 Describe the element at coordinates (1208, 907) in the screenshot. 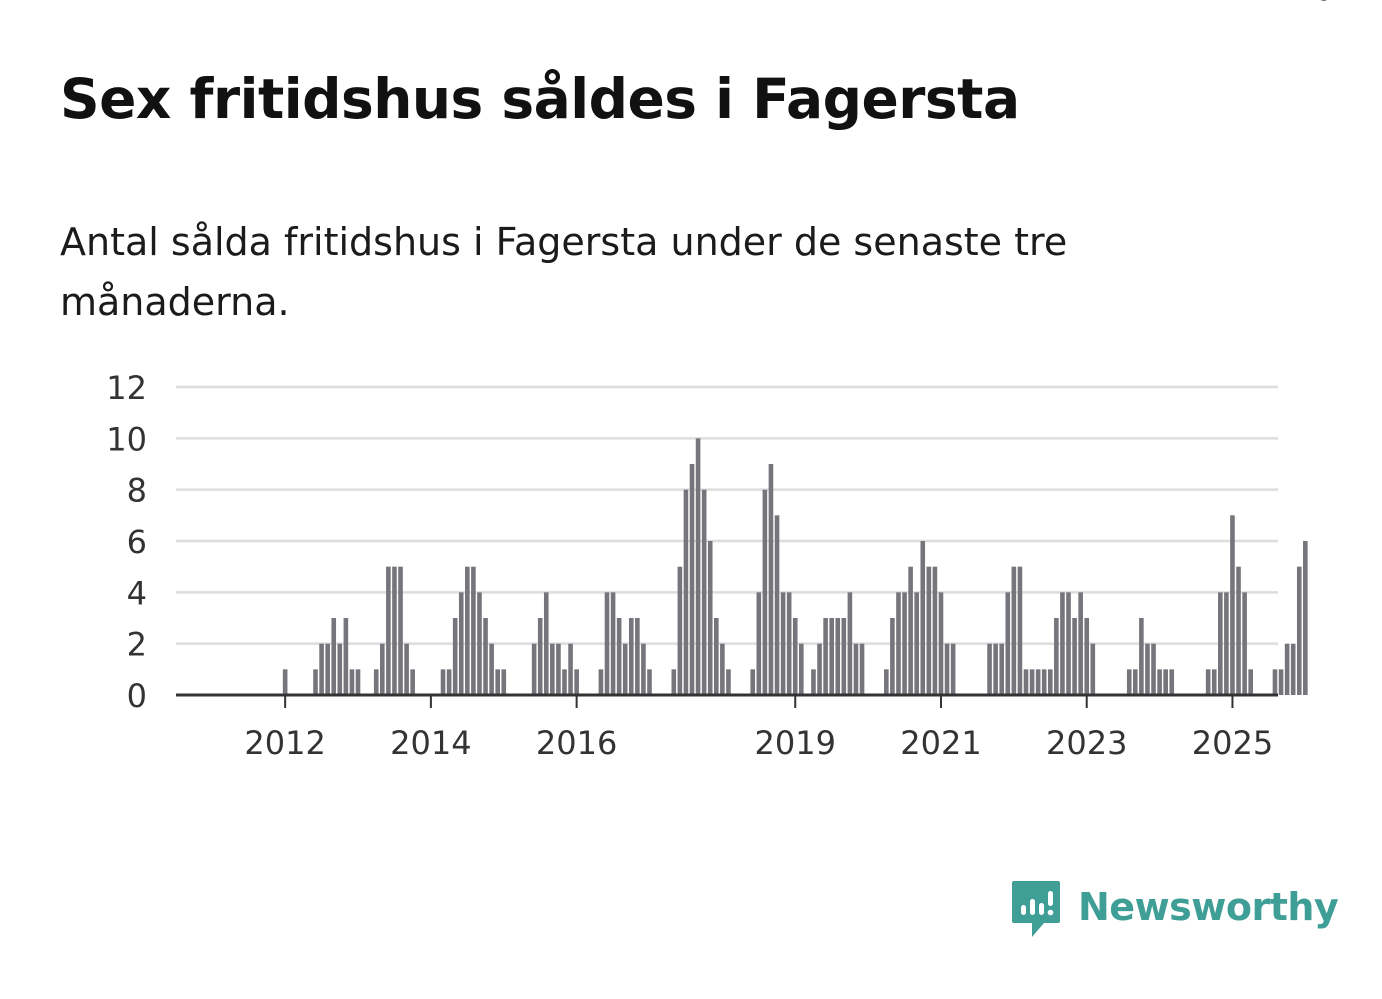

I see `brand-name: Newsworthy` at that location.